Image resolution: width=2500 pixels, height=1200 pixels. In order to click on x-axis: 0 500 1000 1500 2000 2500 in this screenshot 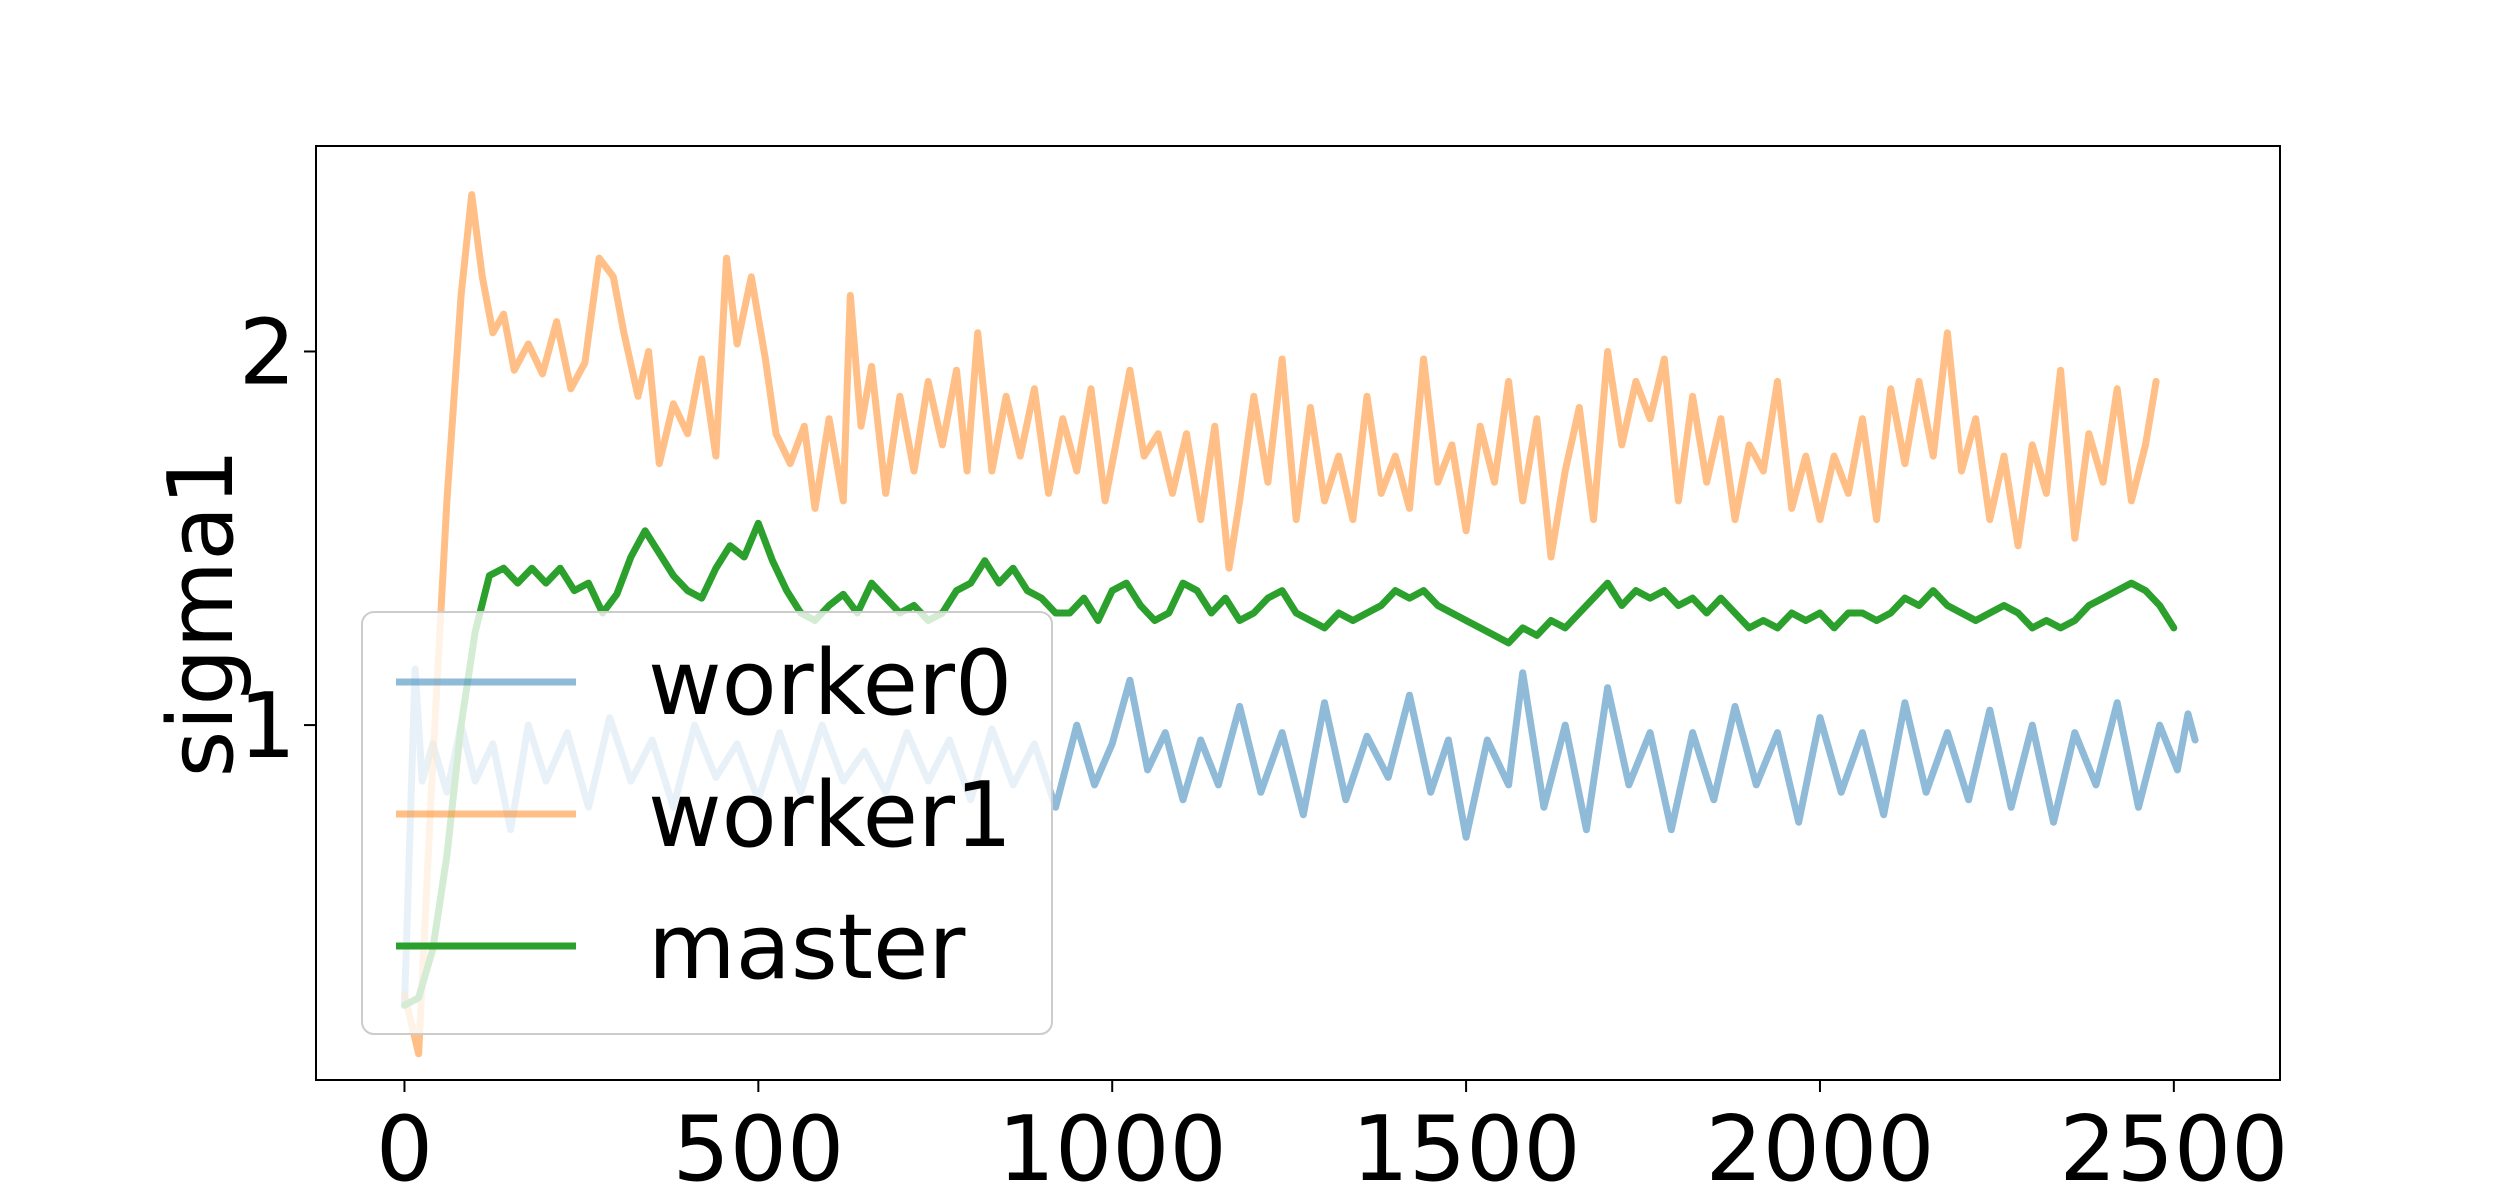, I will do `click(1332, 1140)`.